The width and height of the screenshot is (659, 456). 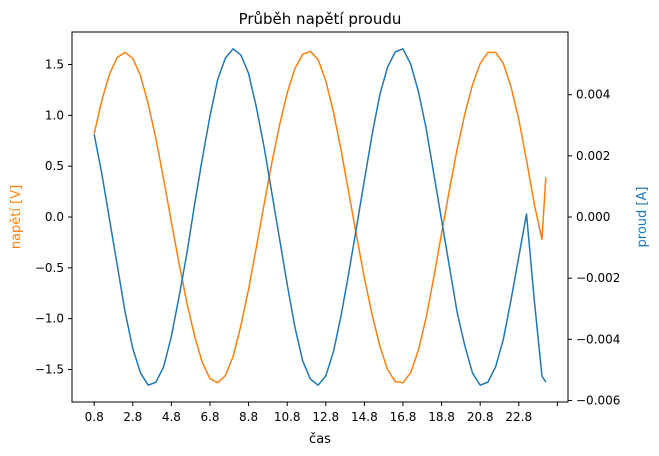 What do you see at coordinates (598, 339) in the screenshot?
I see `y-right-tick-label: −0.004` at bounding box center [598, 339].